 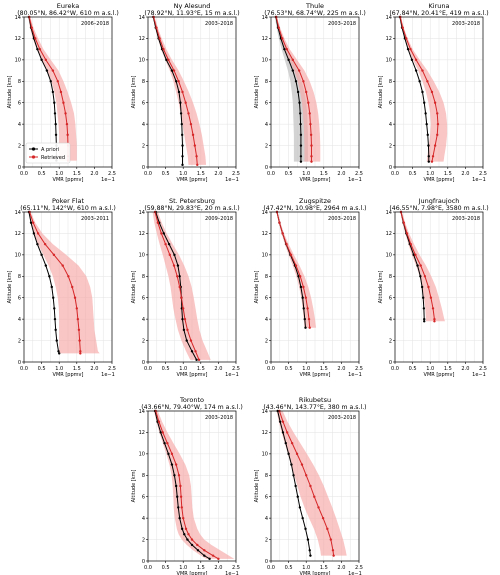 I want to click on y-tick-label: 0, so click(x=390, y=168).